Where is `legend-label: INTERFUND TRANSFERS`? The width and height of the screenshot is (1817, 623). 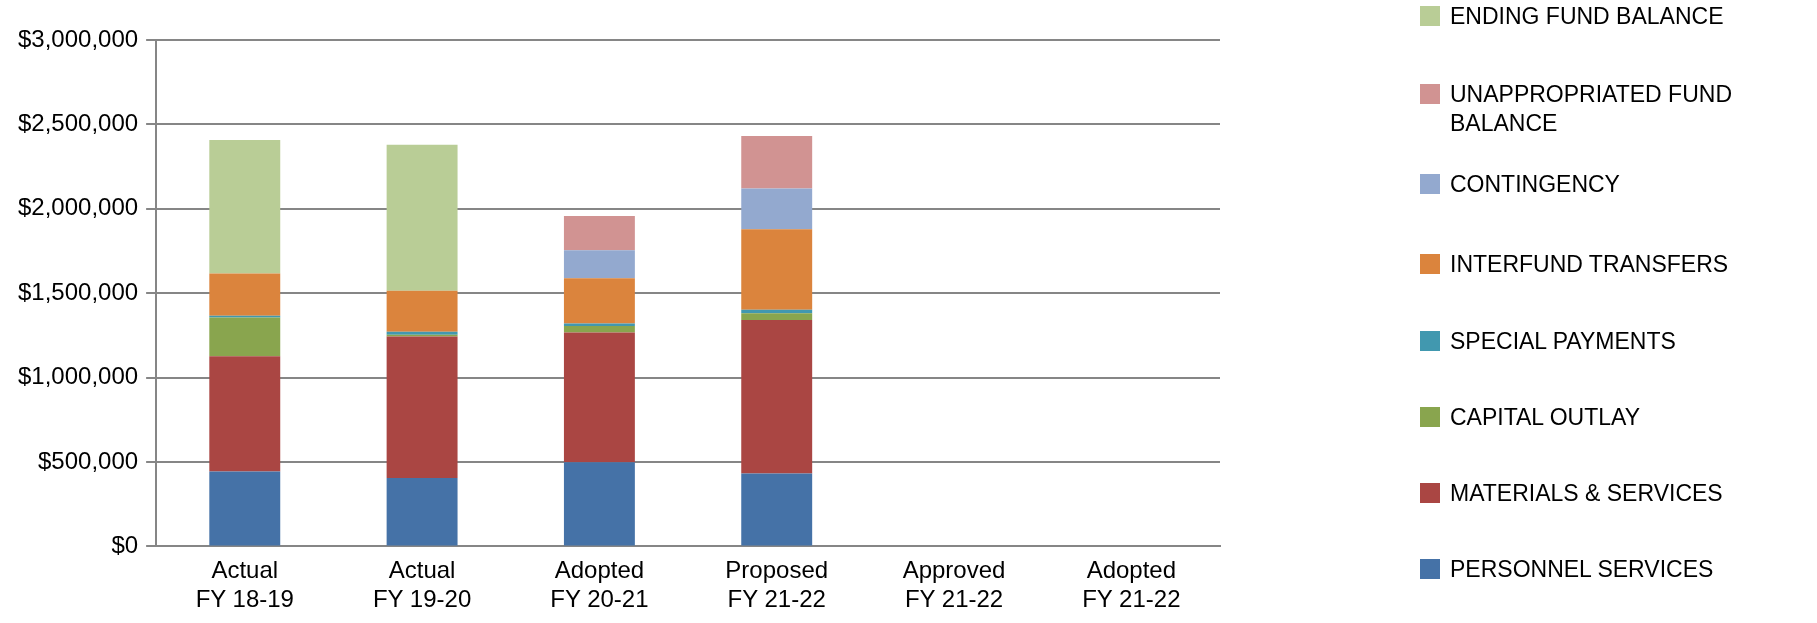 legend-label: INTERFUND TRANSFERS is located at coordinates (1590, 264).